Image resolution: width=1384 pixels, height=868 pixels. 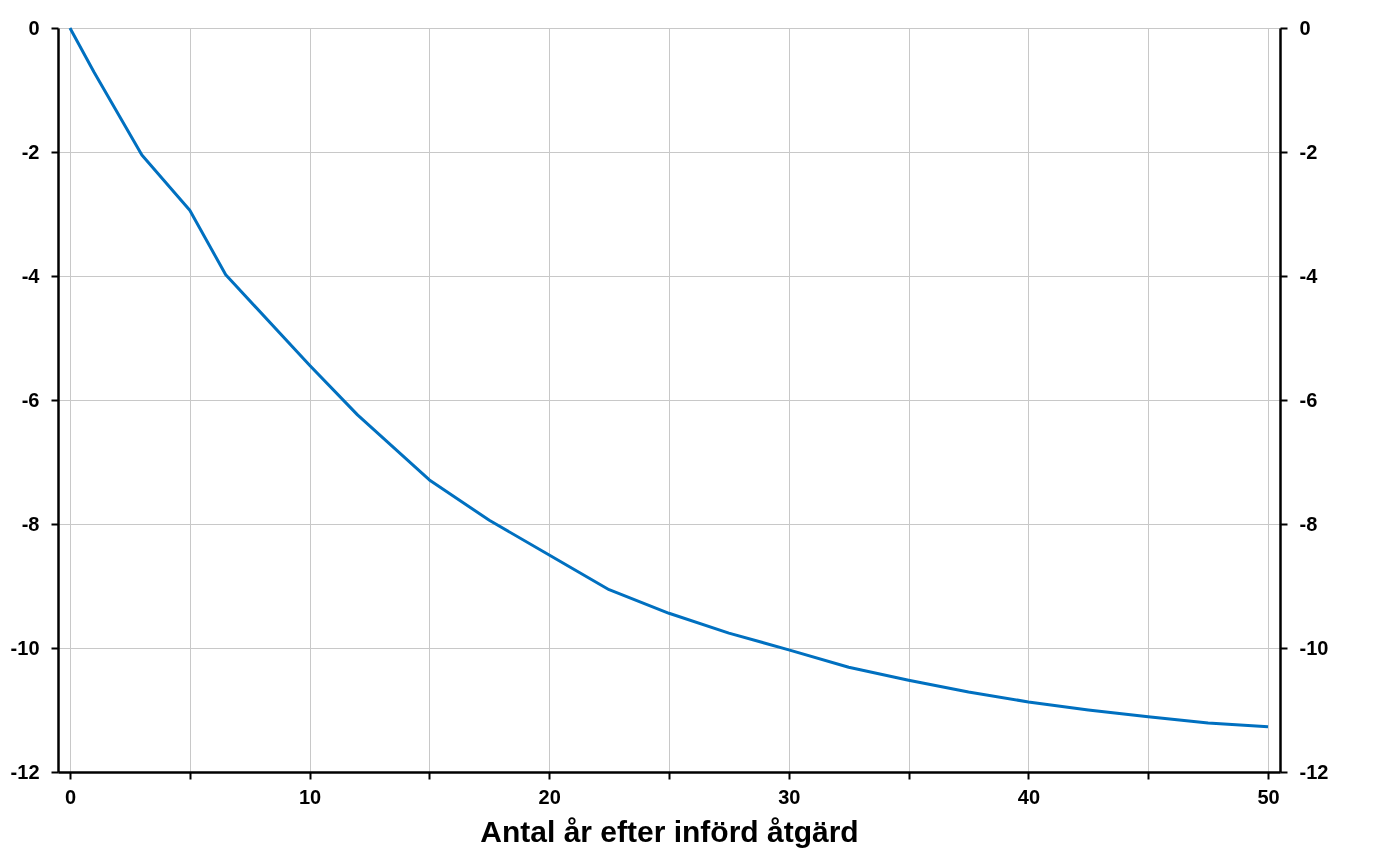 I want to click on y2-tick-label: -12, so click(x=1314, y=771).